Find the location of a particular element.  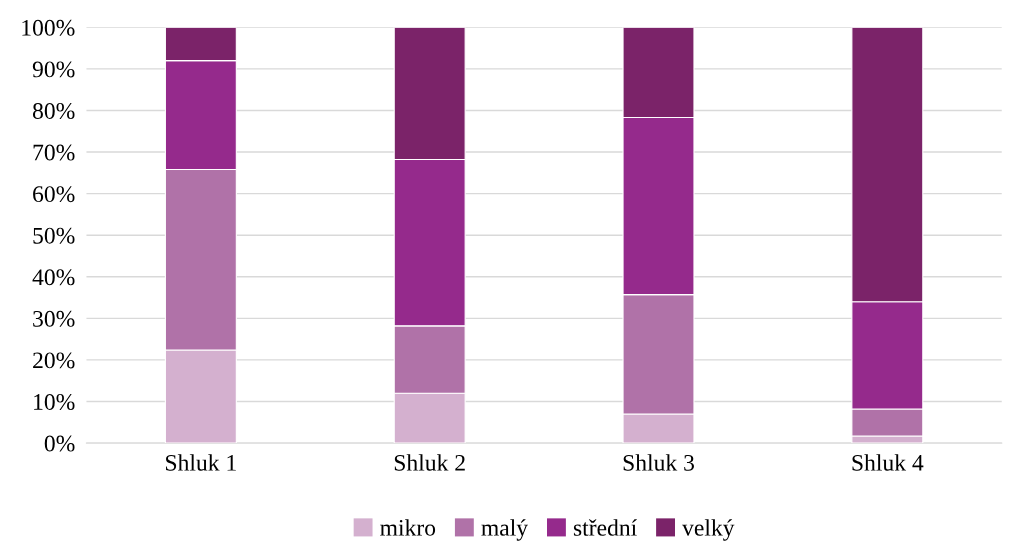

y-tick-label: 90% is located at coordinates (53, 69).